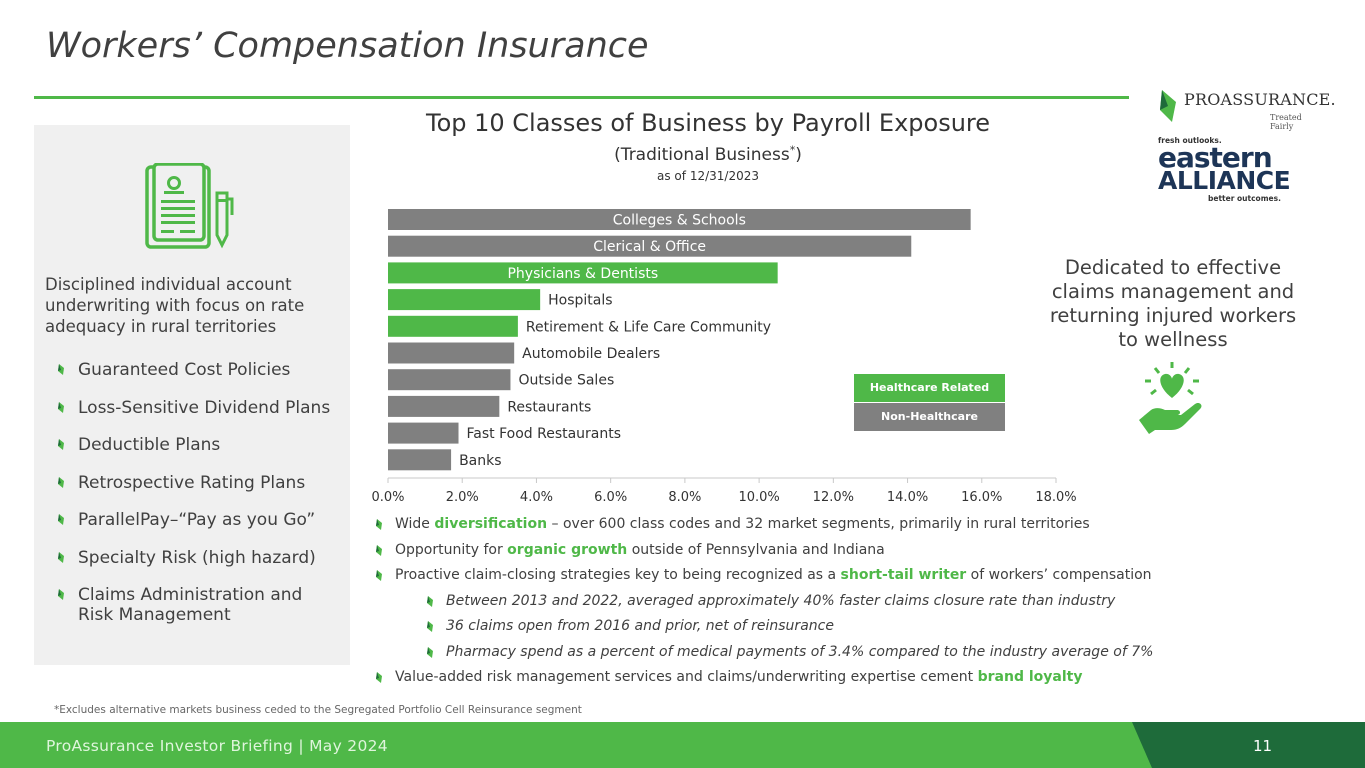 This screenshot has height=768, width=1365. Describe the element at coordinates (708, 176) in the screenshot. I see `chart-date: as of 12/31/2023` at that location.